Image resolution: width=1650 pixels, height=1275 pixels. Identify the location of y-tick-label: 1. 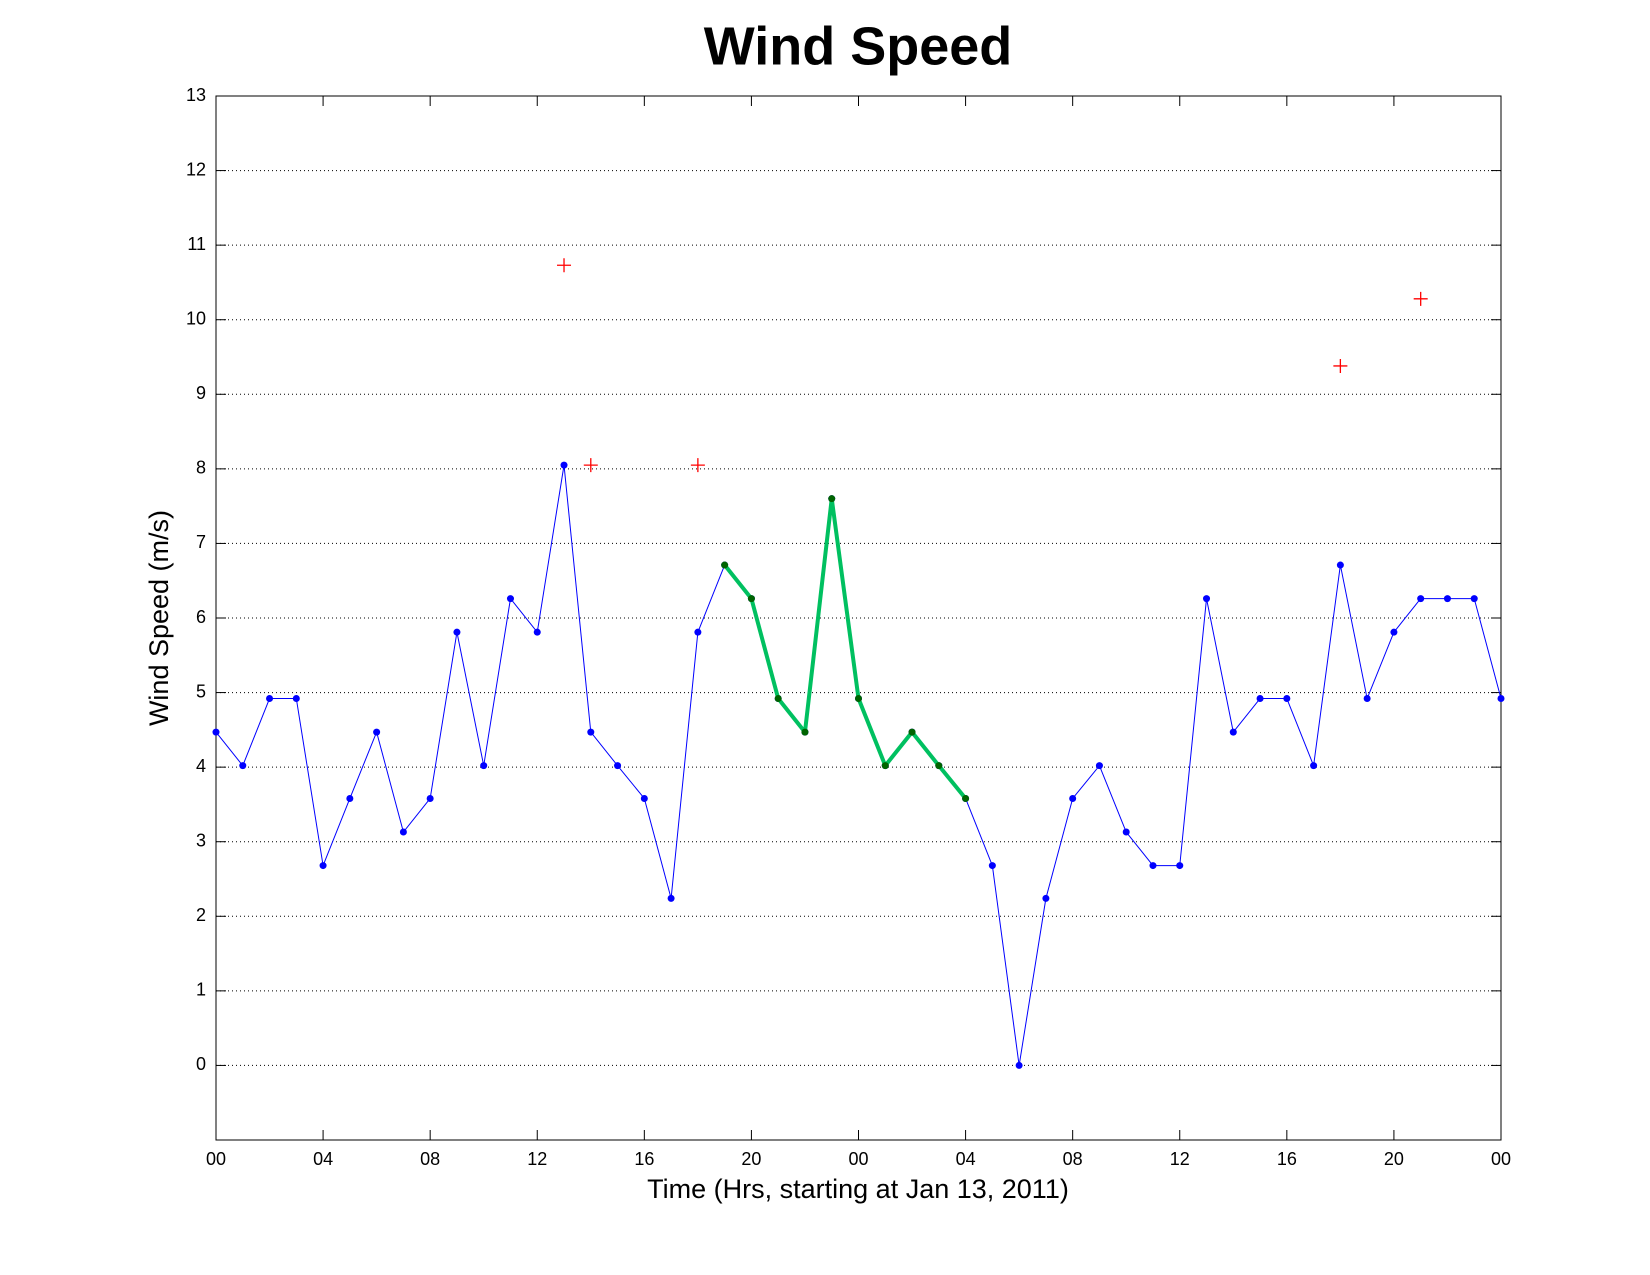
(201, 990).